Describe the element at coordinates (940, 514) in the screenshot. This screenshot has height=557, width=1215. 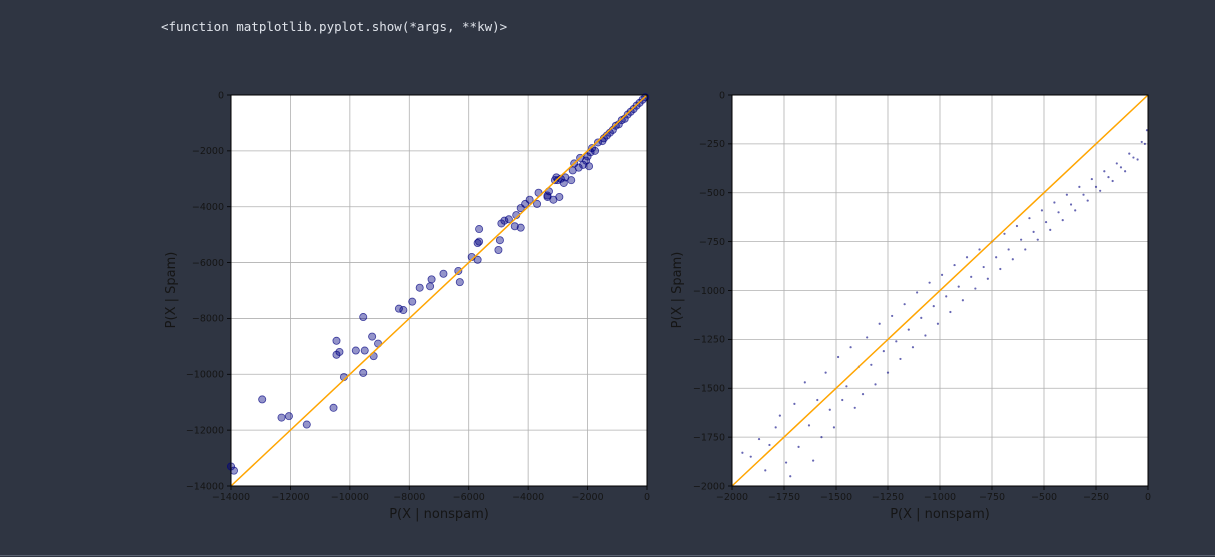
I see `right-x-axis-label: P(X | nonspam)` at that location.